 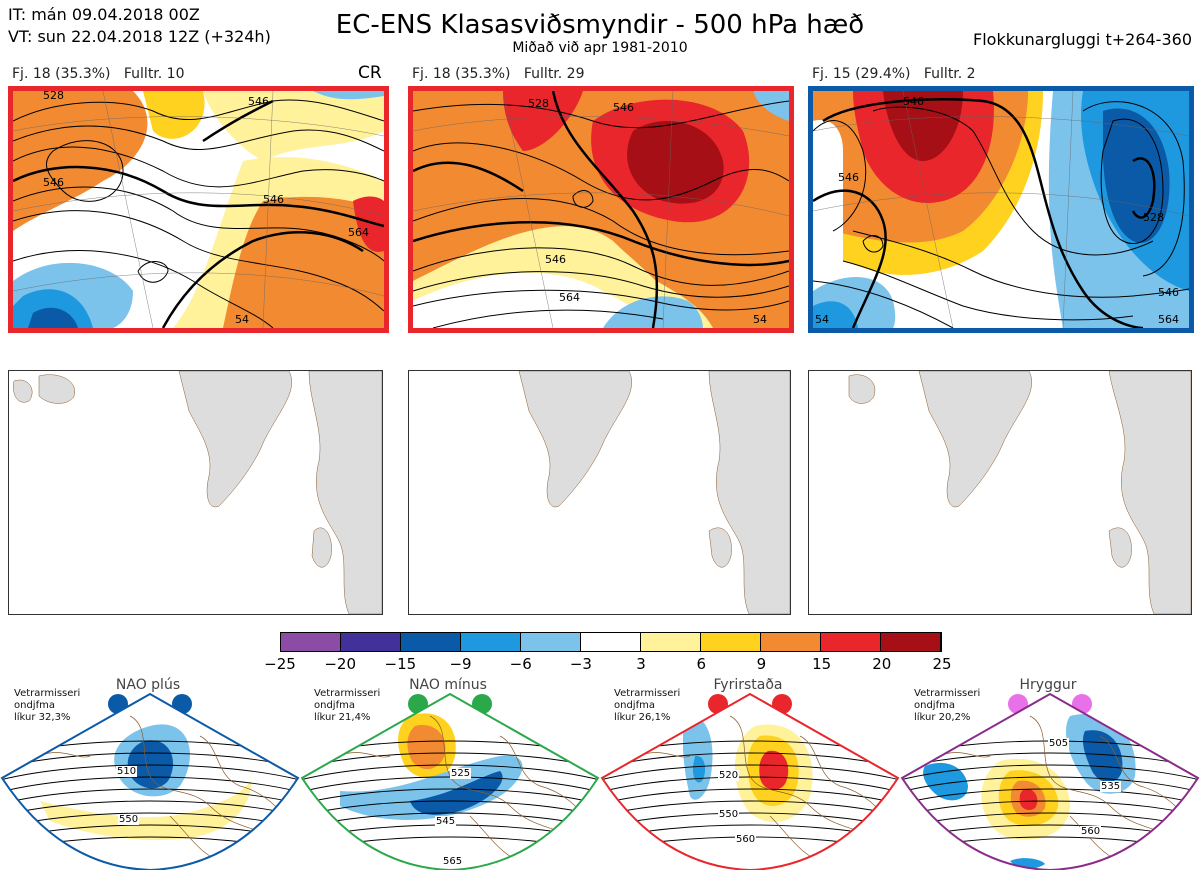 What do you see at coordinates (1111, 786) in the screenshot?
I see `regime-contour-label: 535` at bounding box center [1111, 786].